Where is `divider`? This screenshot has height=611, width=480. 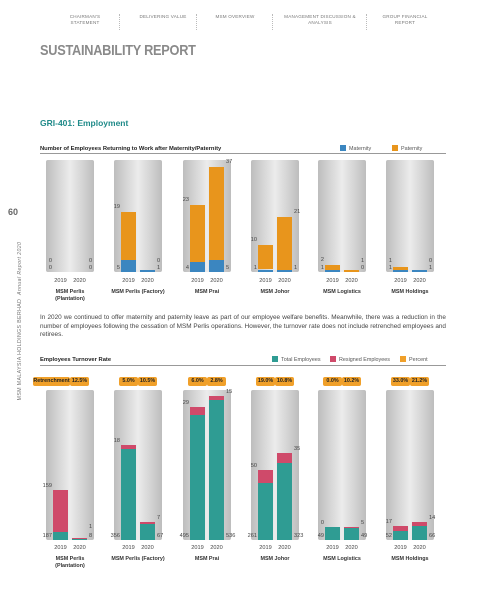 divider is located at coordinates (243, 153).